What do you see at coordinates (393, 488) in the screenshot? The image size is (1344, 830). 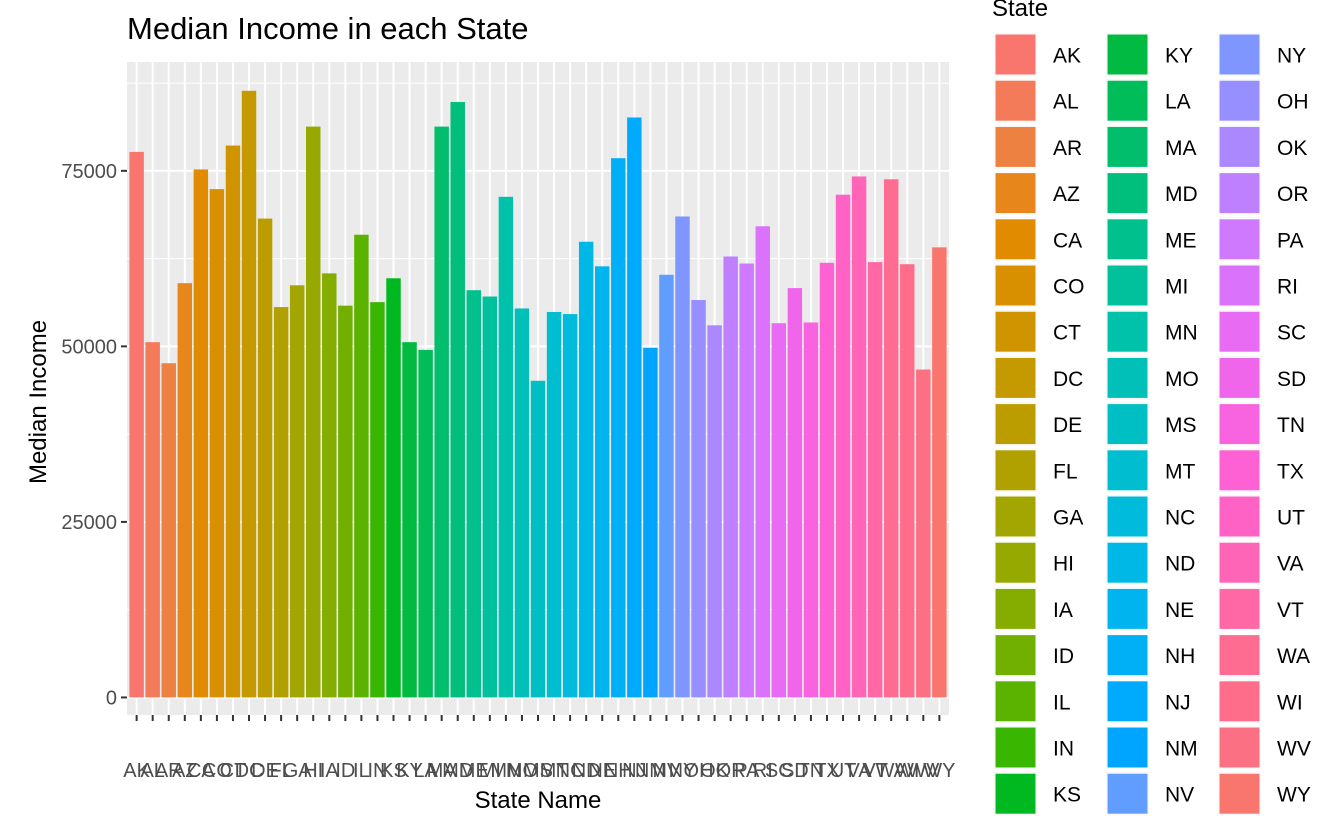 I see `bar-ks` at bounding box center [393, 488].